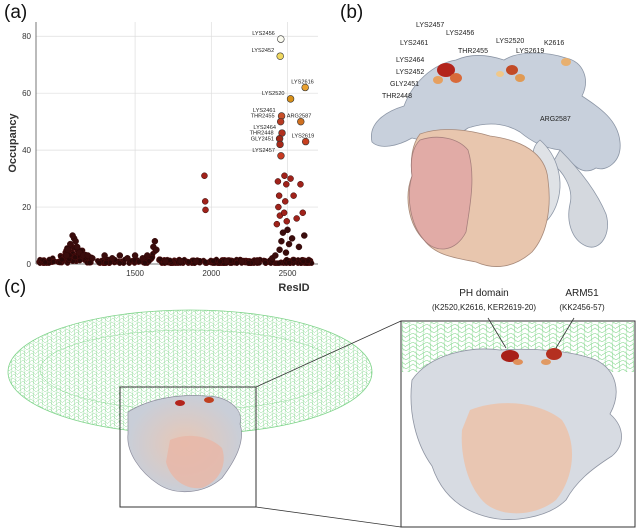  I want to click on y-tick-label: 60, so click(26, 93).